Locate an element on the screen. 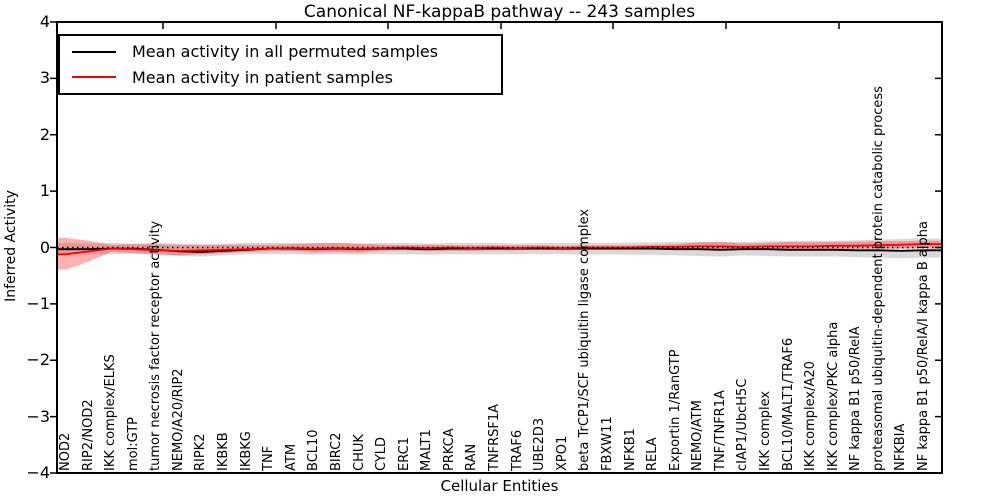 This screenshot has width=1000, height=500. x-tick-label: NF kappa B1 p50/RelA is located at coordinates (856, 398).